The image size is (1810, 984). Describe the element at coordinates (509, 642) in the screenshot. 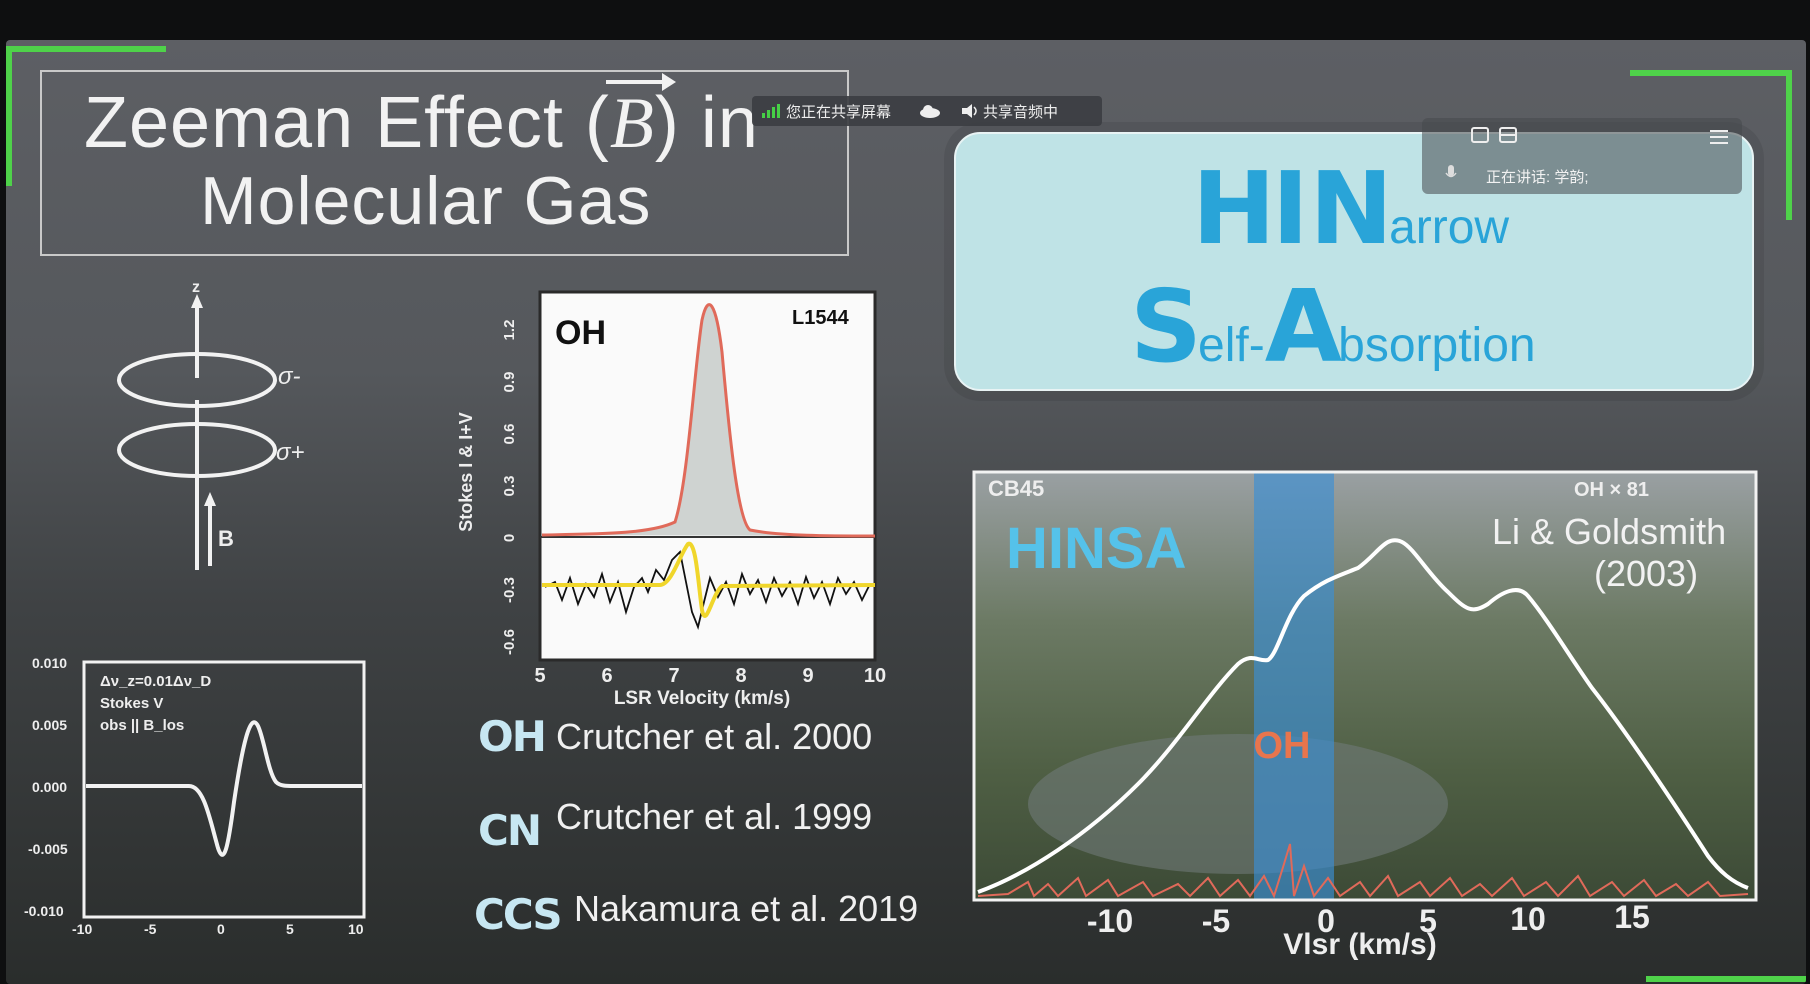

I see `oh-y-tick: -0.6` at that location.